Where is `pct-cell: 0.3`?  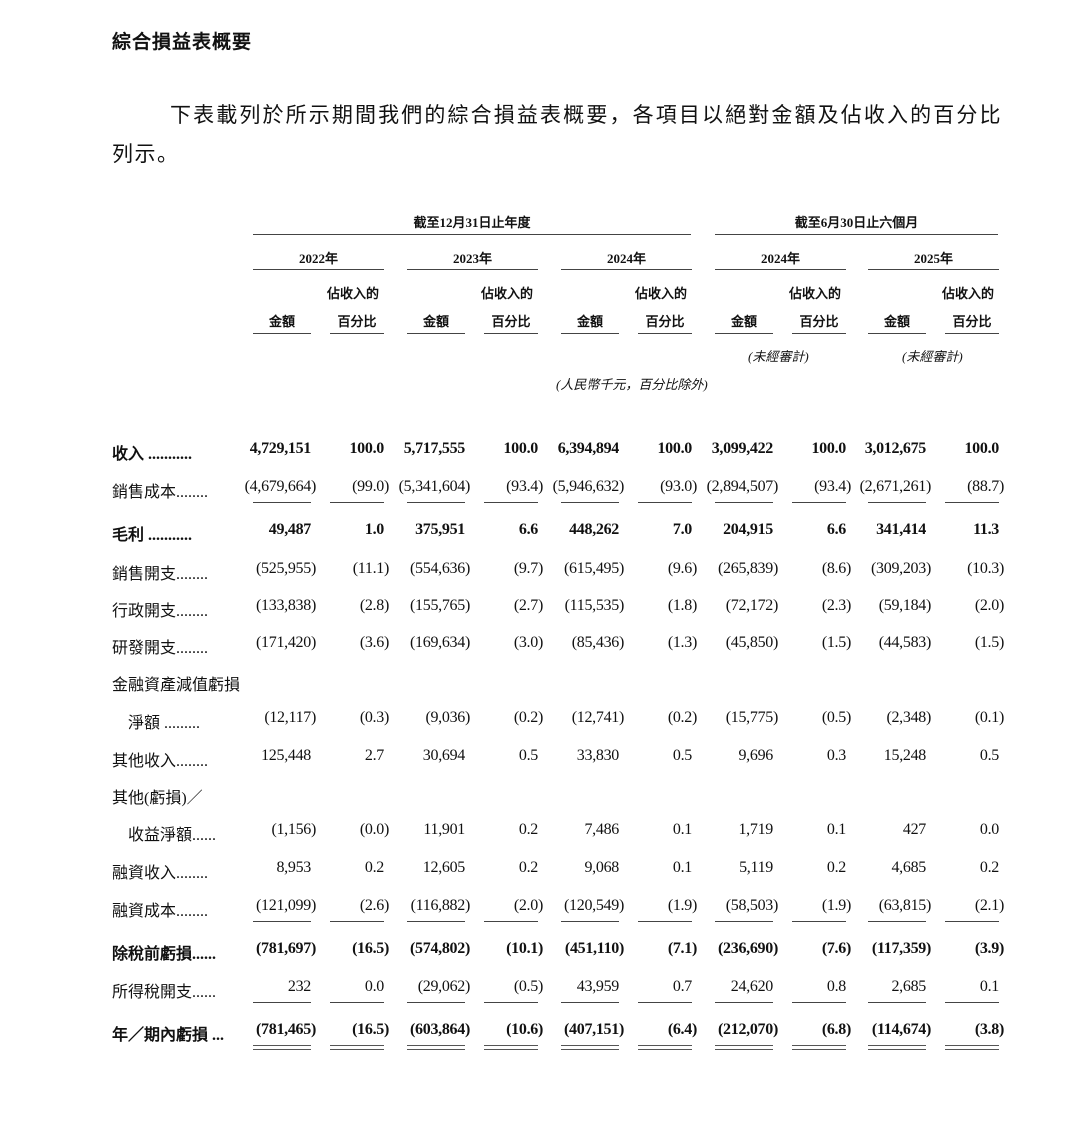 pct-cell: 0.3 is located at coordinates (836, 755).